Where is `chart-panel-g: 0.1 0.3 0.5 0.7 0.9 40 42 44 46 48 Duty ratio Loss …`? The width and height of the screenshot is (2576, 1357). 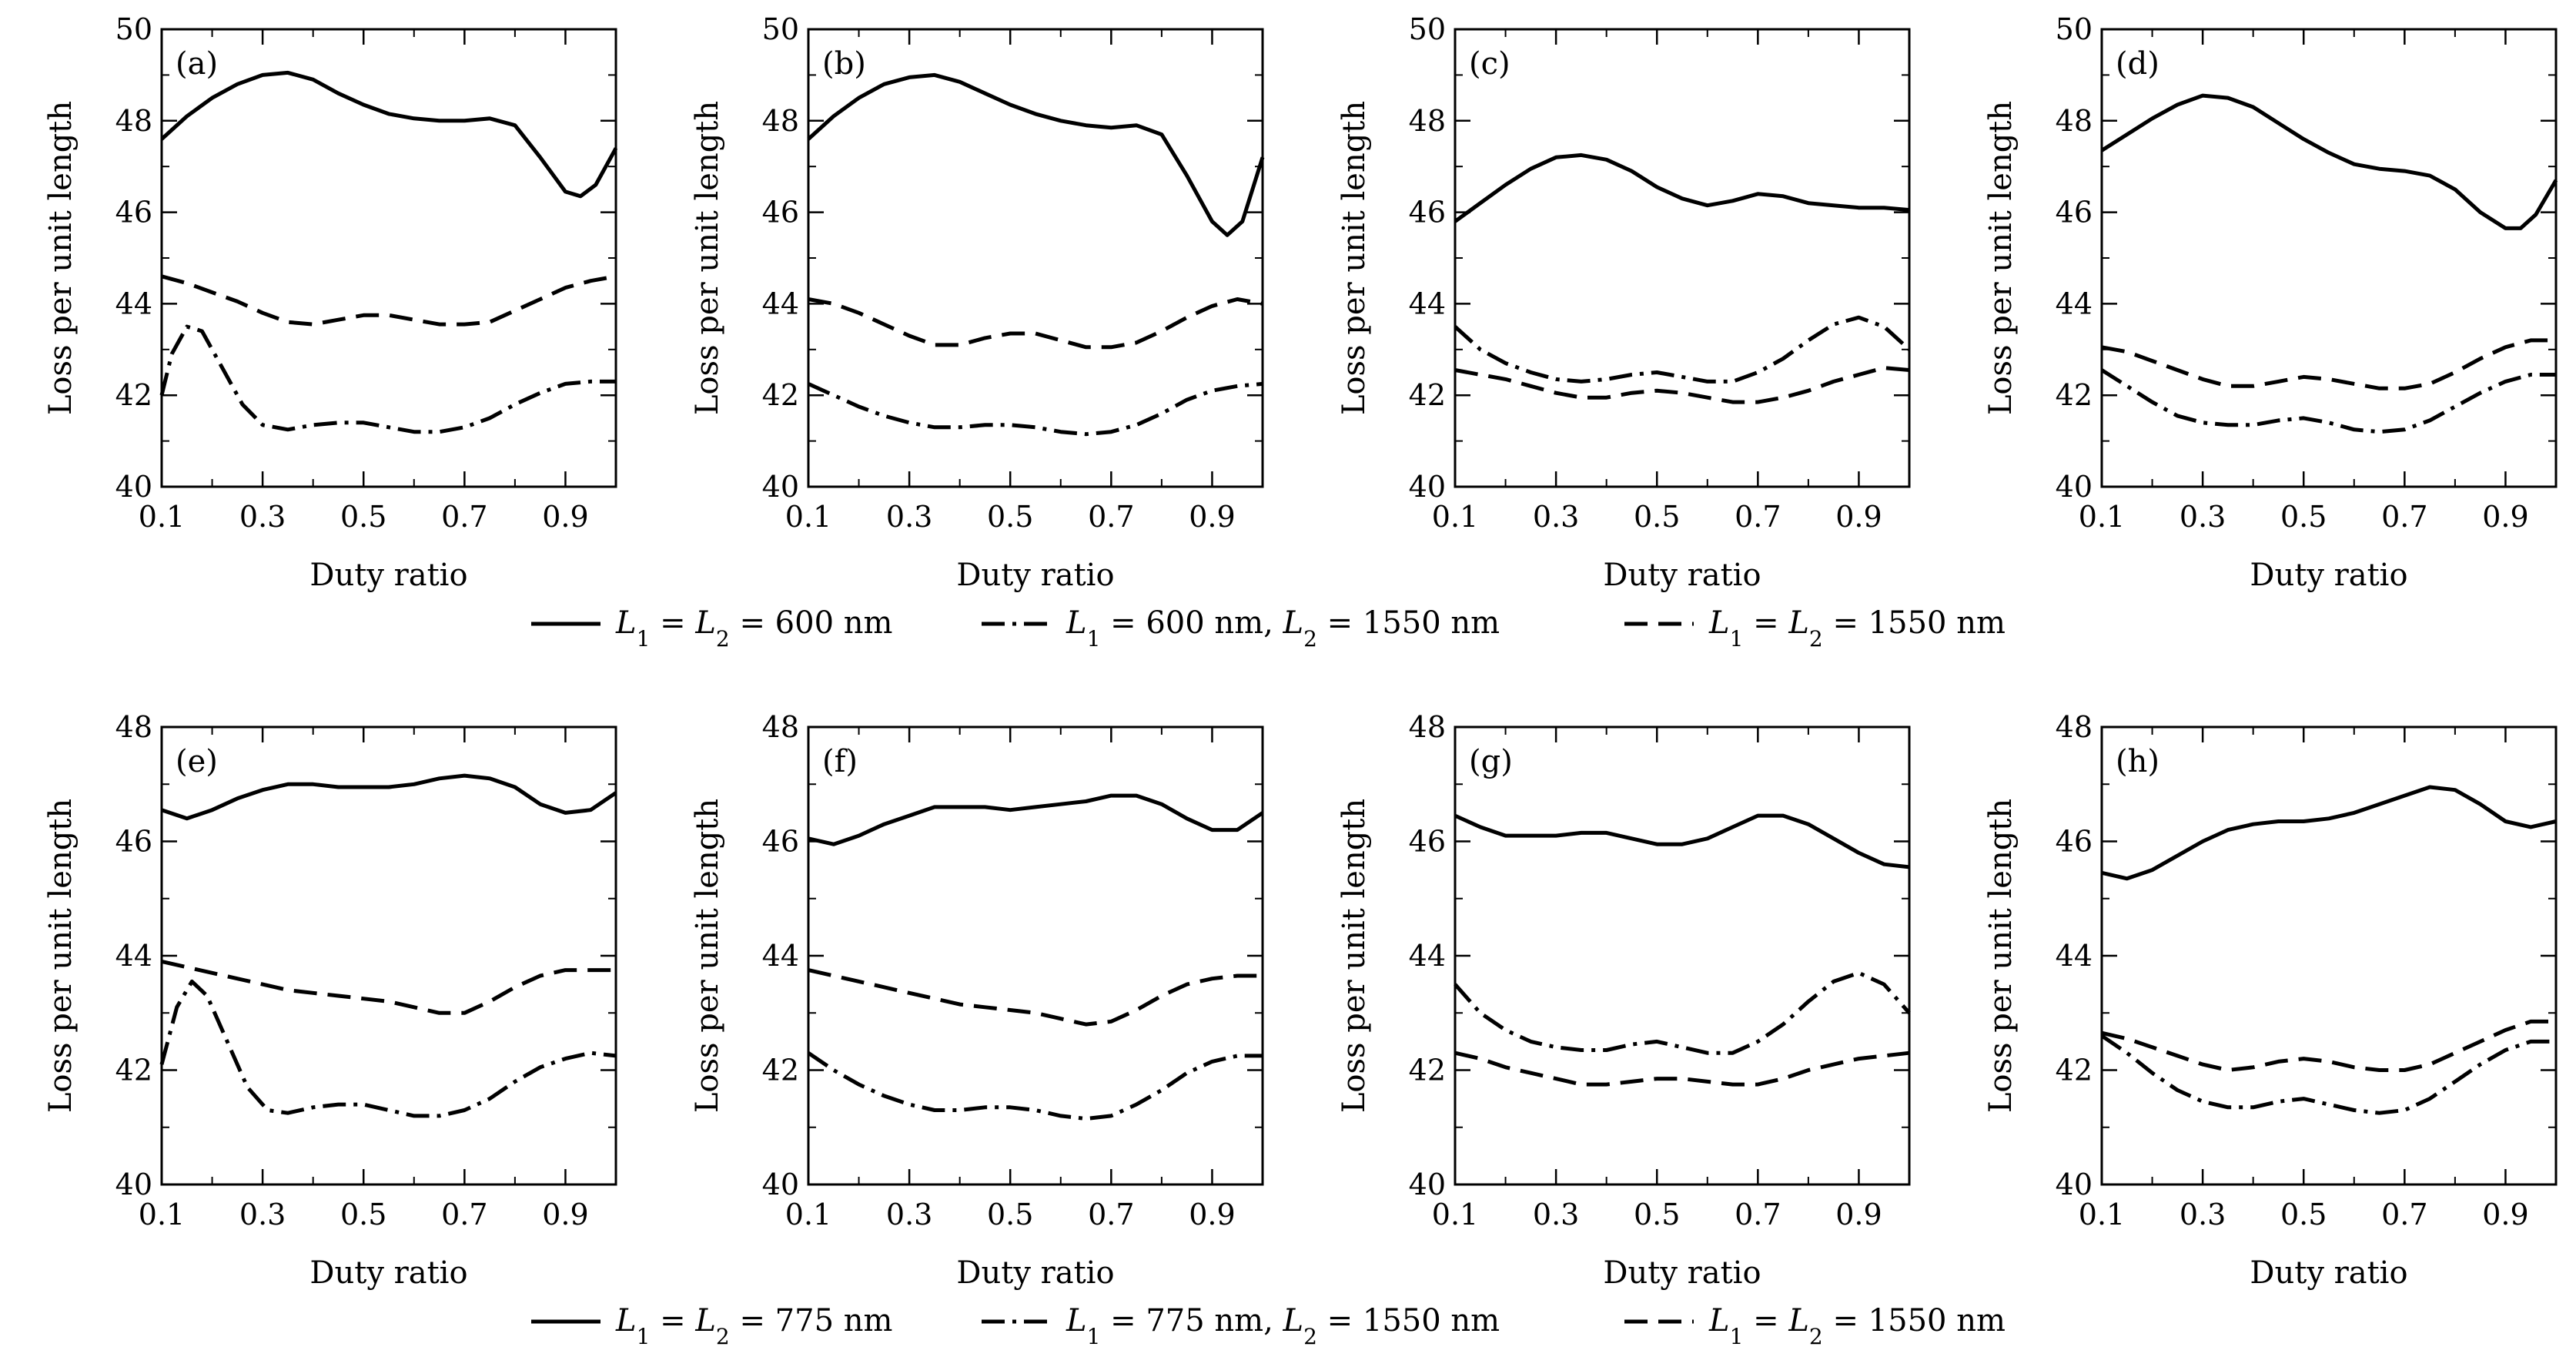
chart-panel-g: 0.1 0.3 0.5 0.7 0.9 40 42 44 46 48 Duty ratio Loss … is located at coordinates (1624, 1001).